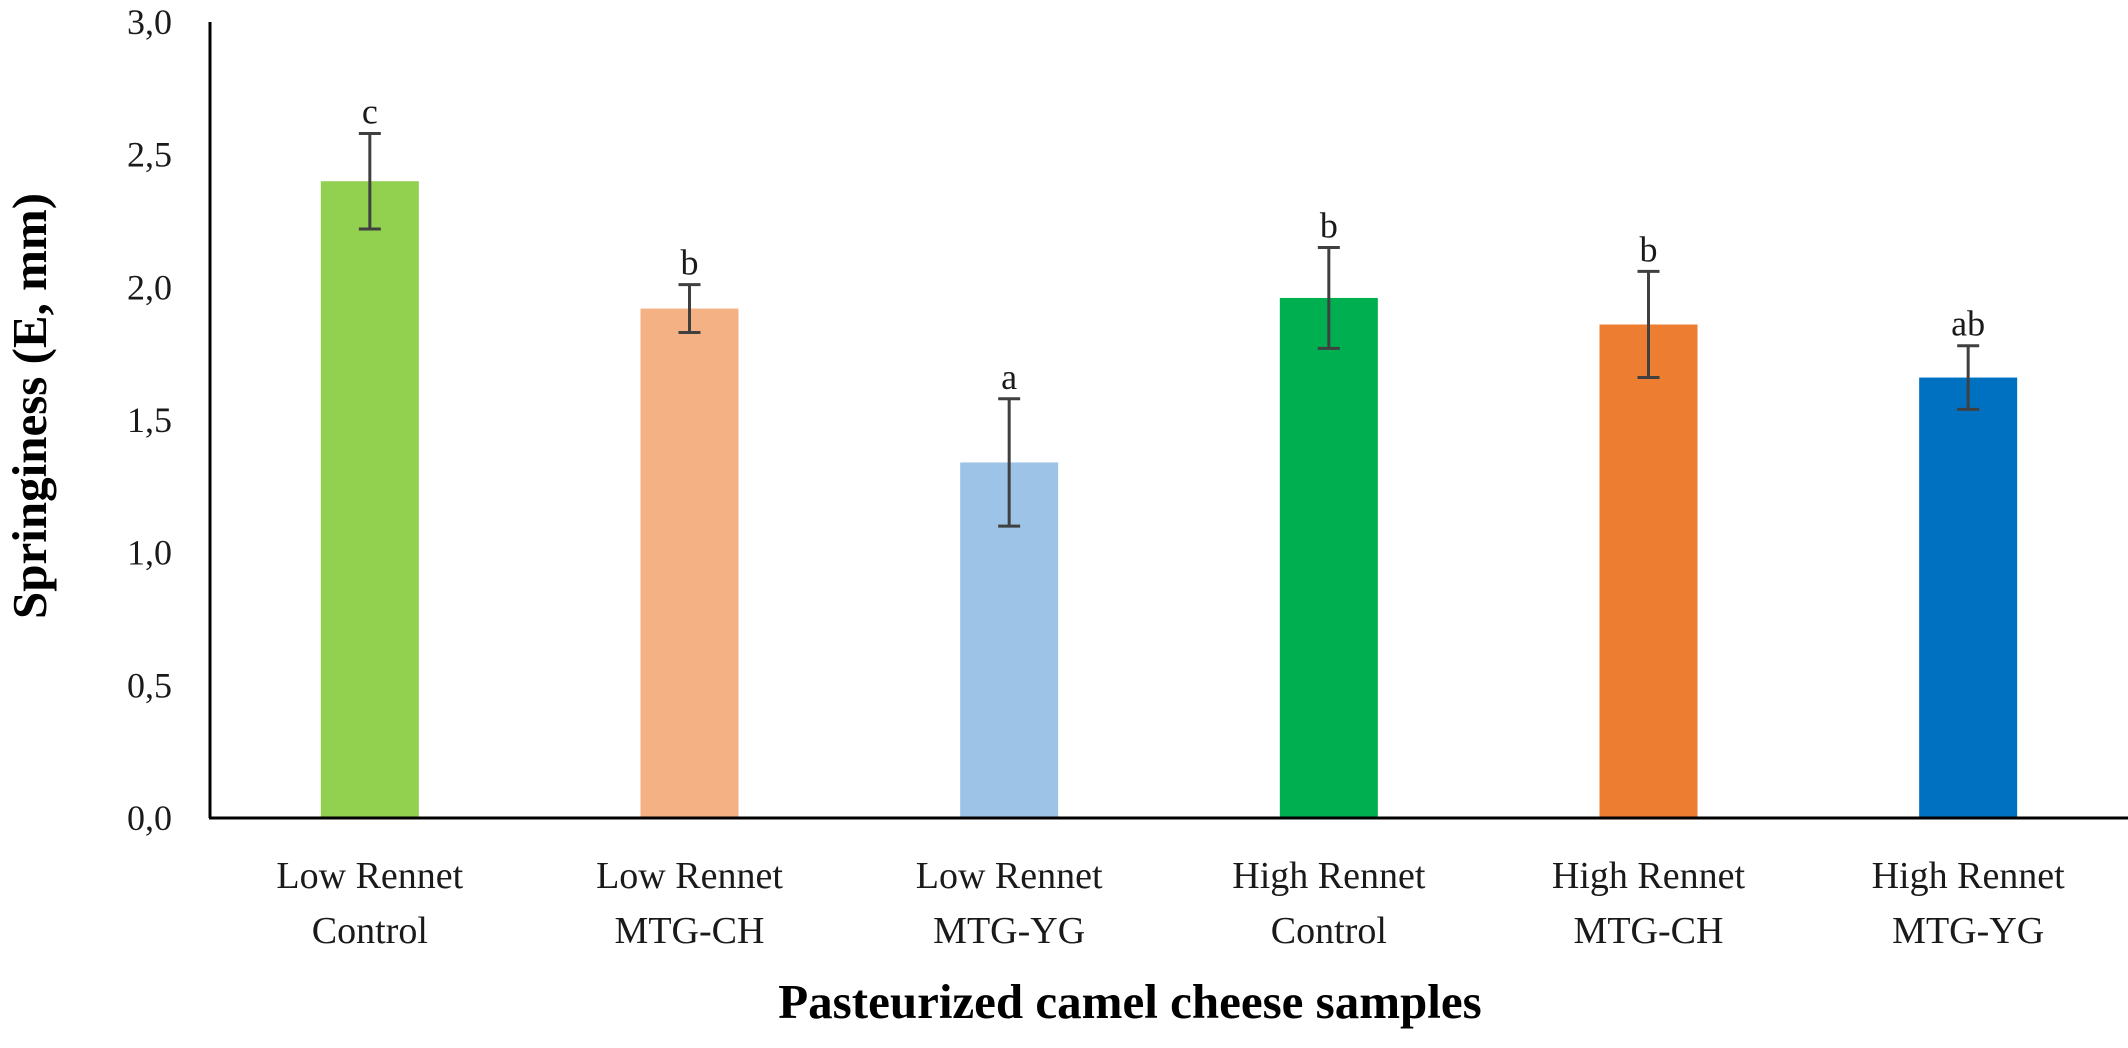 The width and height of the screenshot is (2128, 1048). What do you see at coordinates (1009, 876) in the screenshot?
I see `x-tick-label-3-line-1: Low Rennet` at bounding box center [1009, 876].